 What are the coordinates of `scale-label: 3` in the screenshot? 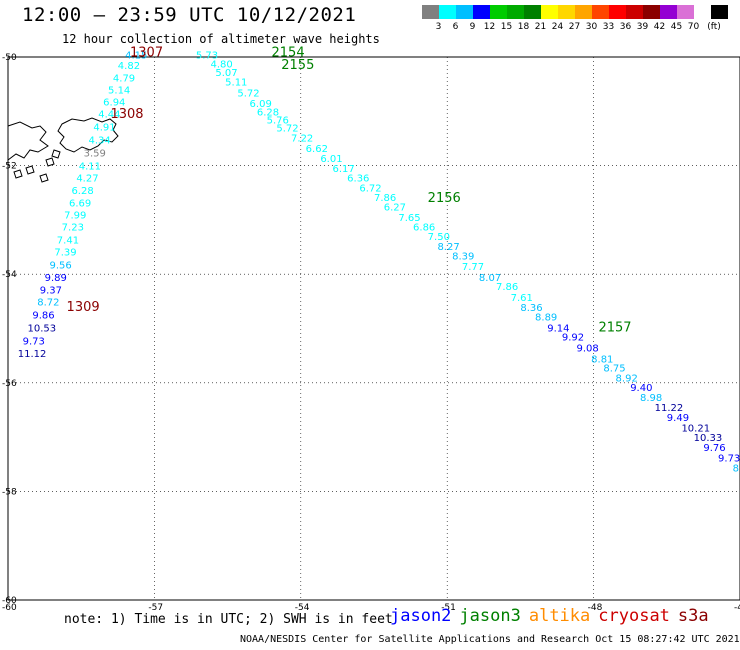 It's located at (438, 27).